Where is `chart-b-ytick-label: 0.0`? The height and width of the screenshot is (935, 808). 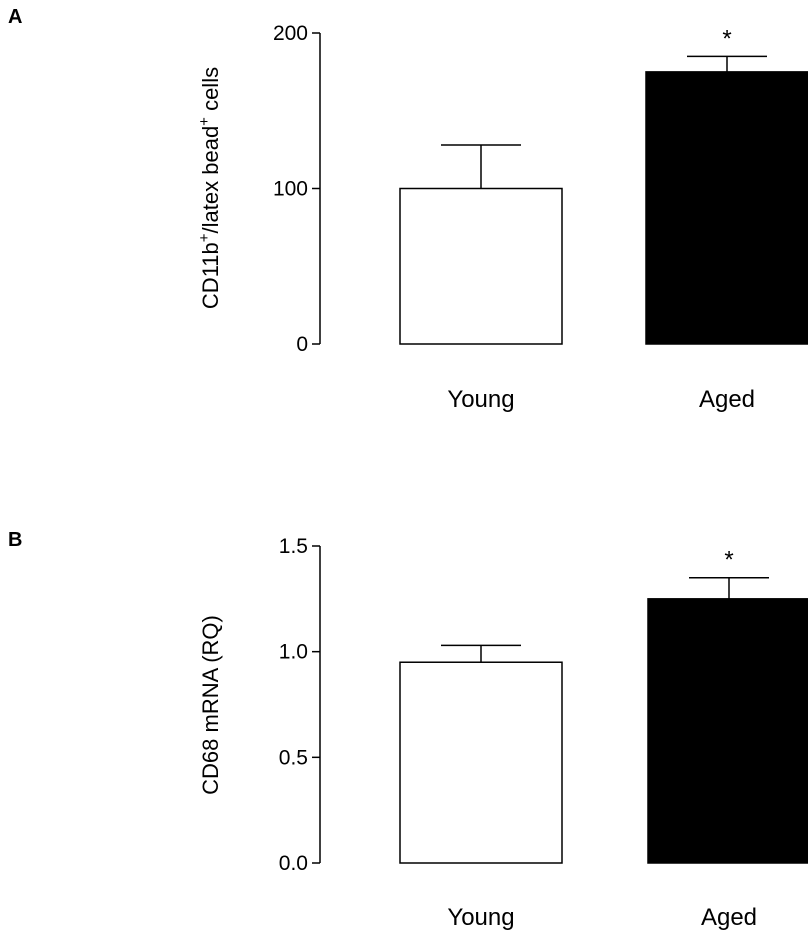 chart-b-ytick-label: 0.0 is located at coordinates (293, 863).